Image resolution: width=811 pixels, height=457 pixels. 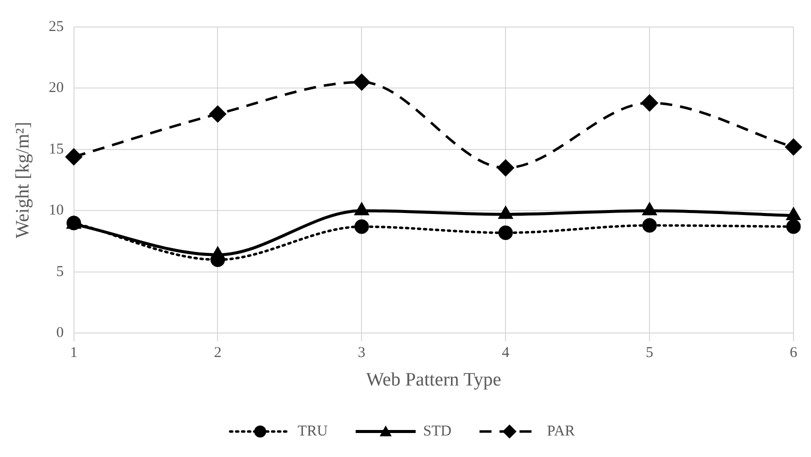 What do you see at coordinates (56, 26) in the screenshot?
I see `y-tick-label: 25` at bounding box center [56, 26].